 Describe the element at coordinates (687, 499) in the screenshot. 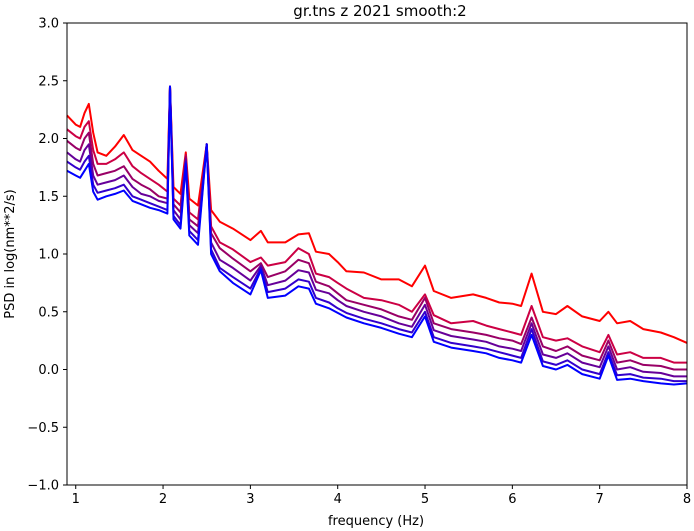

I see `x-tick-label: 8` at that location.